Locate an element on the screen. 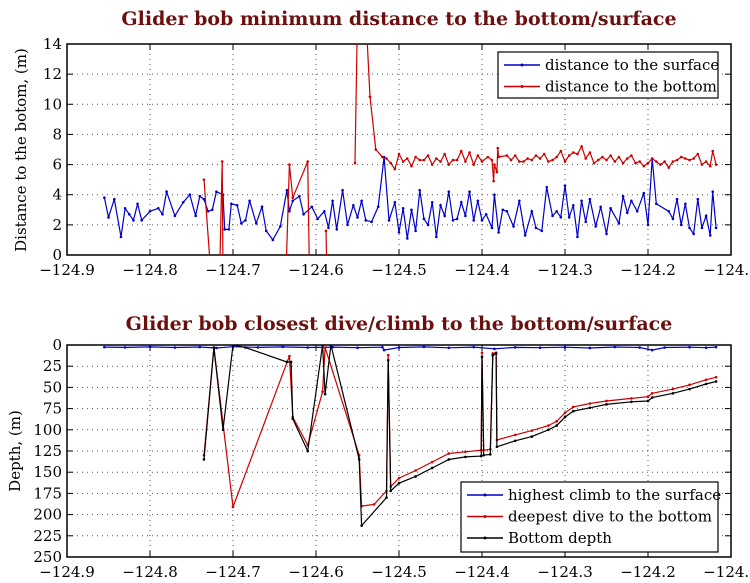 This screenshot has width=750, height=583. legend-label: highest climb to the surface is located at coordinates (614, 495).